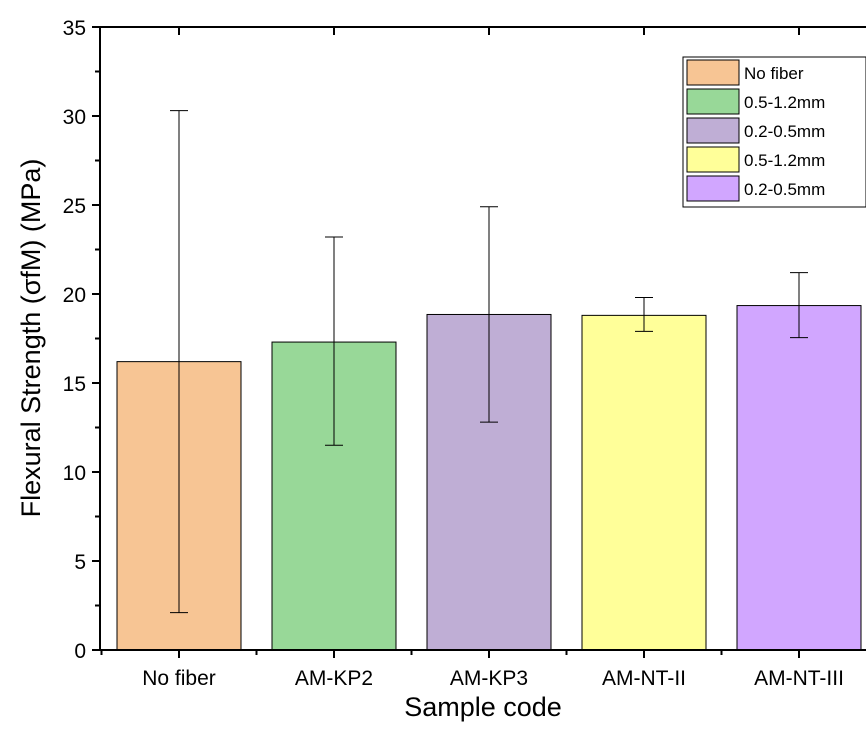 This screenshot has width=866, height=745. What do you see at coordinates (31, 338) in the screenshot?
I see `y-axis-title: Flexural Strength (σfM) (MPa)` at bounding box center [31, 338].